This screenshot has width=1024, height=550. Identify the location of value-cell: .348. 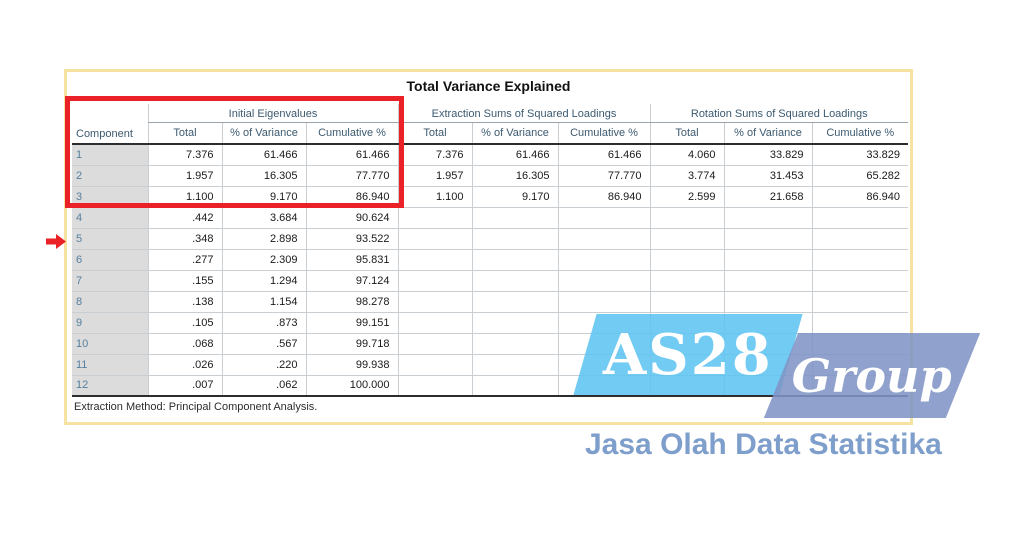
(184, 239).